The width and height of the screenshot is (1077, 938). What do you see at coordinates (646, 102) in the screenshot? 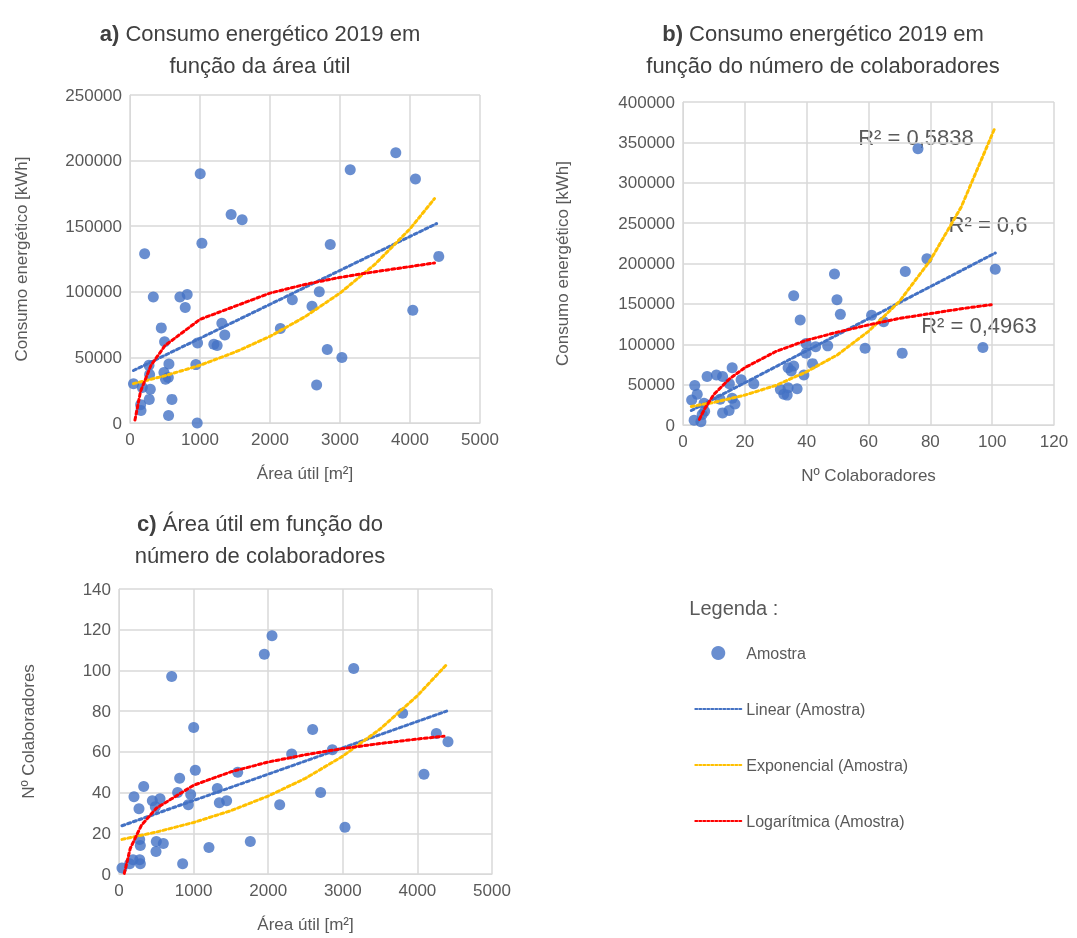
I see `y-tick-label: 400000` at bounding box center [646, 102].